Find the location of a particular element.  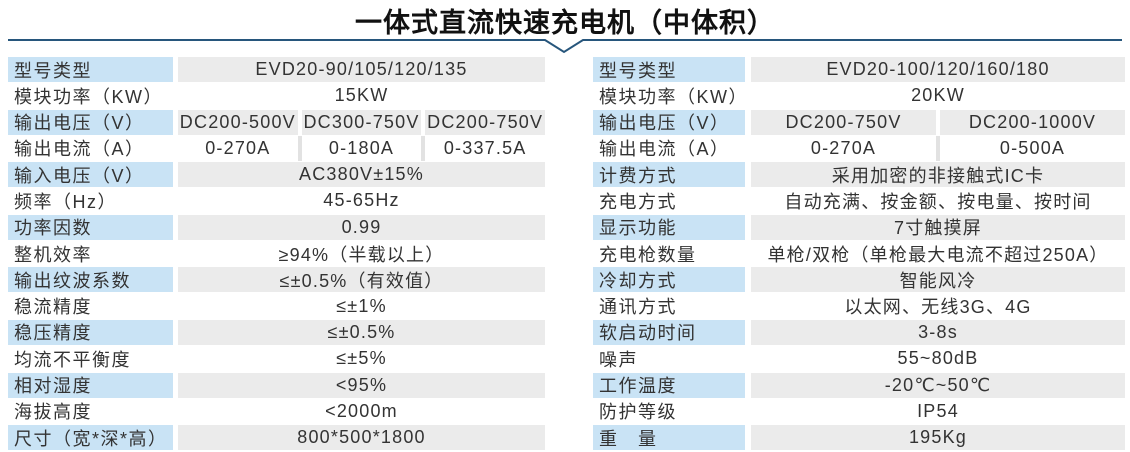

spec-value: -20℃~50℃ is located at coordinates (938, 385).